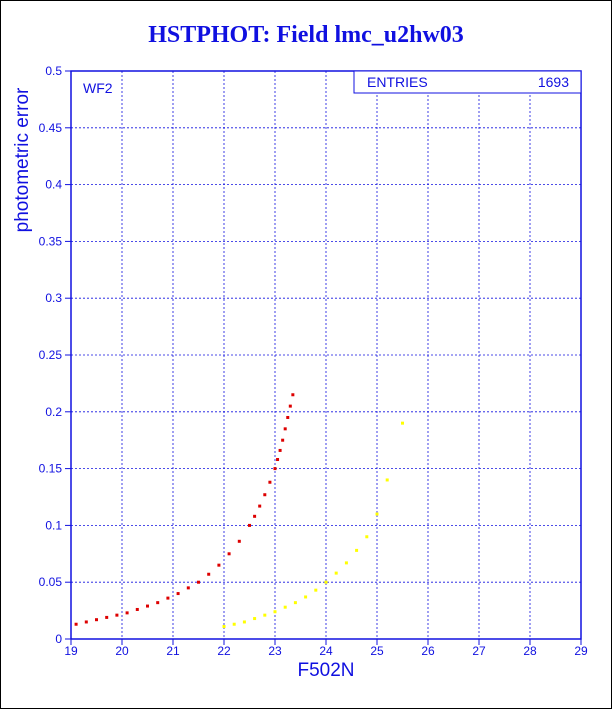 This screenshot has height=709, width=612. I want to click on x-axis-label: F502N, so click(325, 670).